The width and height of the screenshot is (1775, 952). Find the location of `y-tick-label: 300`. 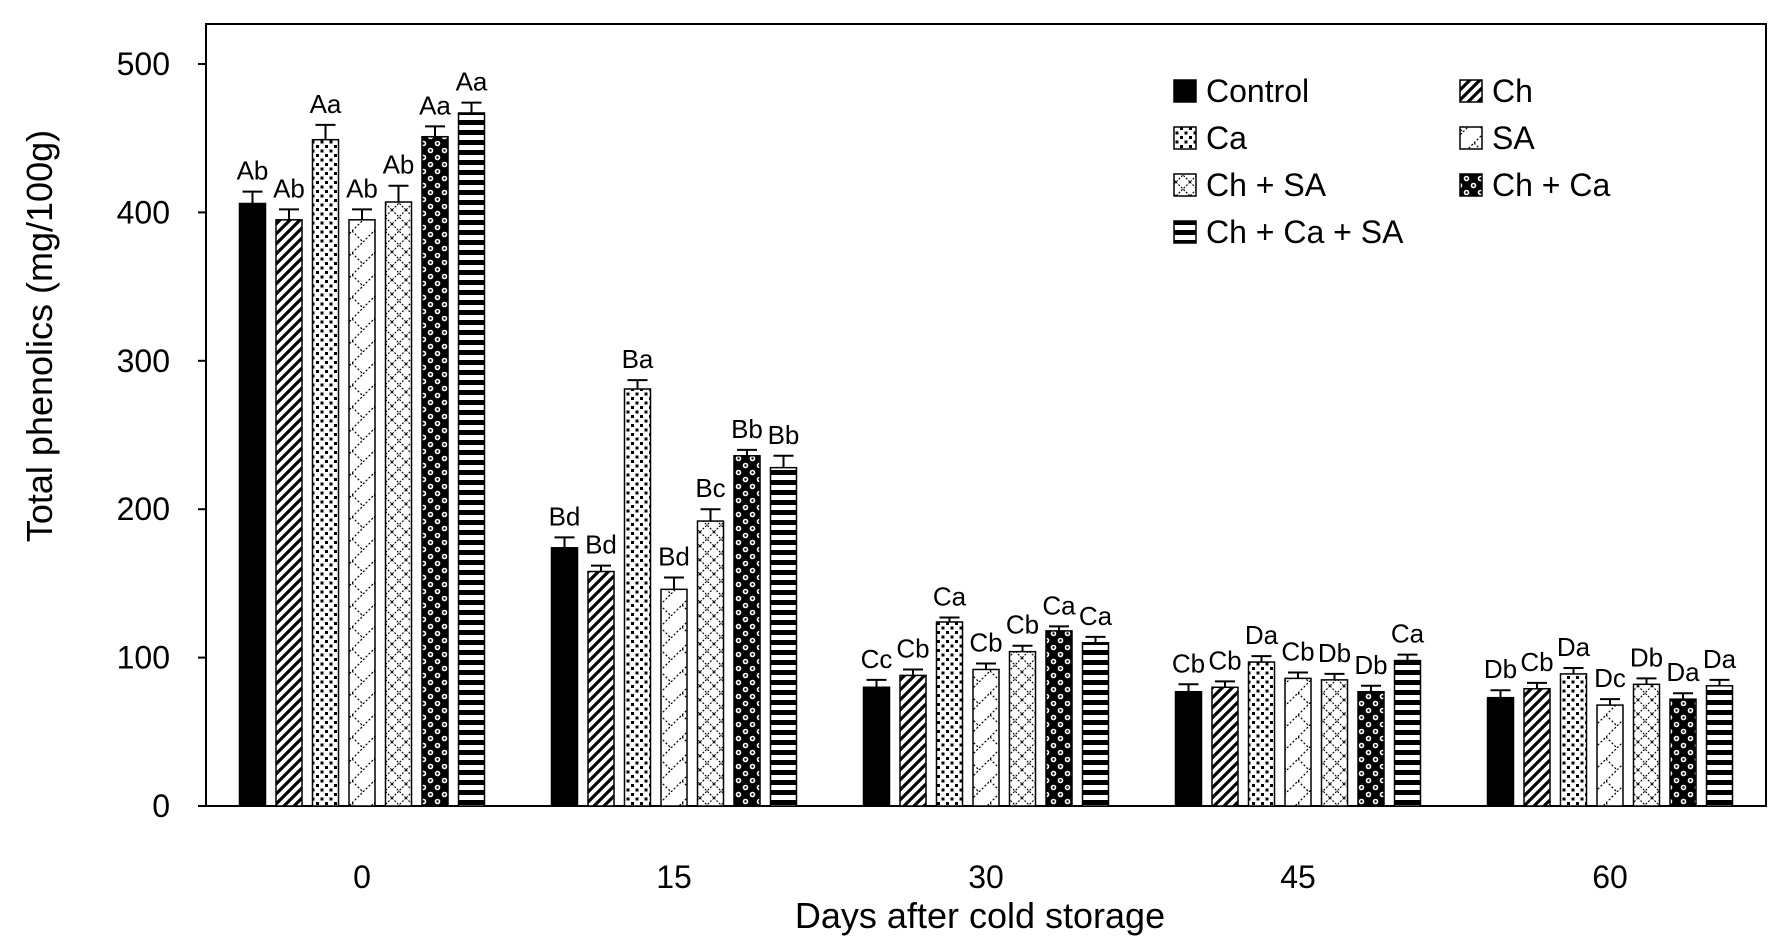

y-tick-label: 300 is located at coordinates (143, 361).